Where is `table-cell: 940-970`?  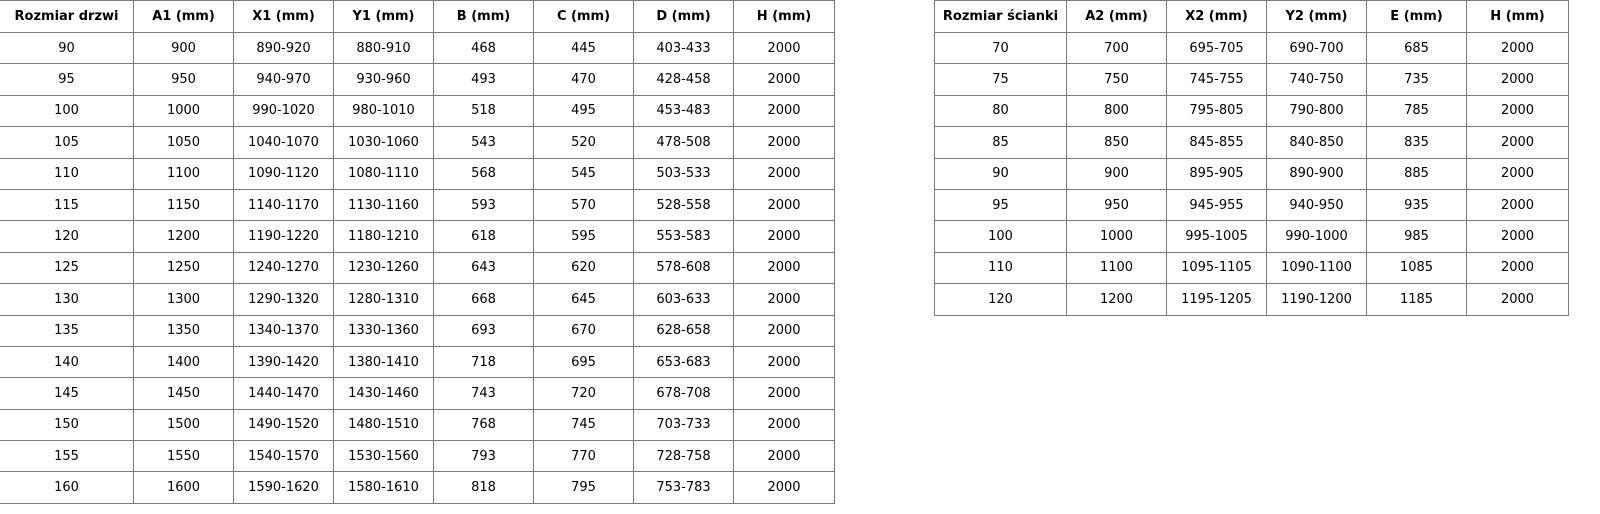
table-cell: 940-970 is located at coordinates (283, 79).